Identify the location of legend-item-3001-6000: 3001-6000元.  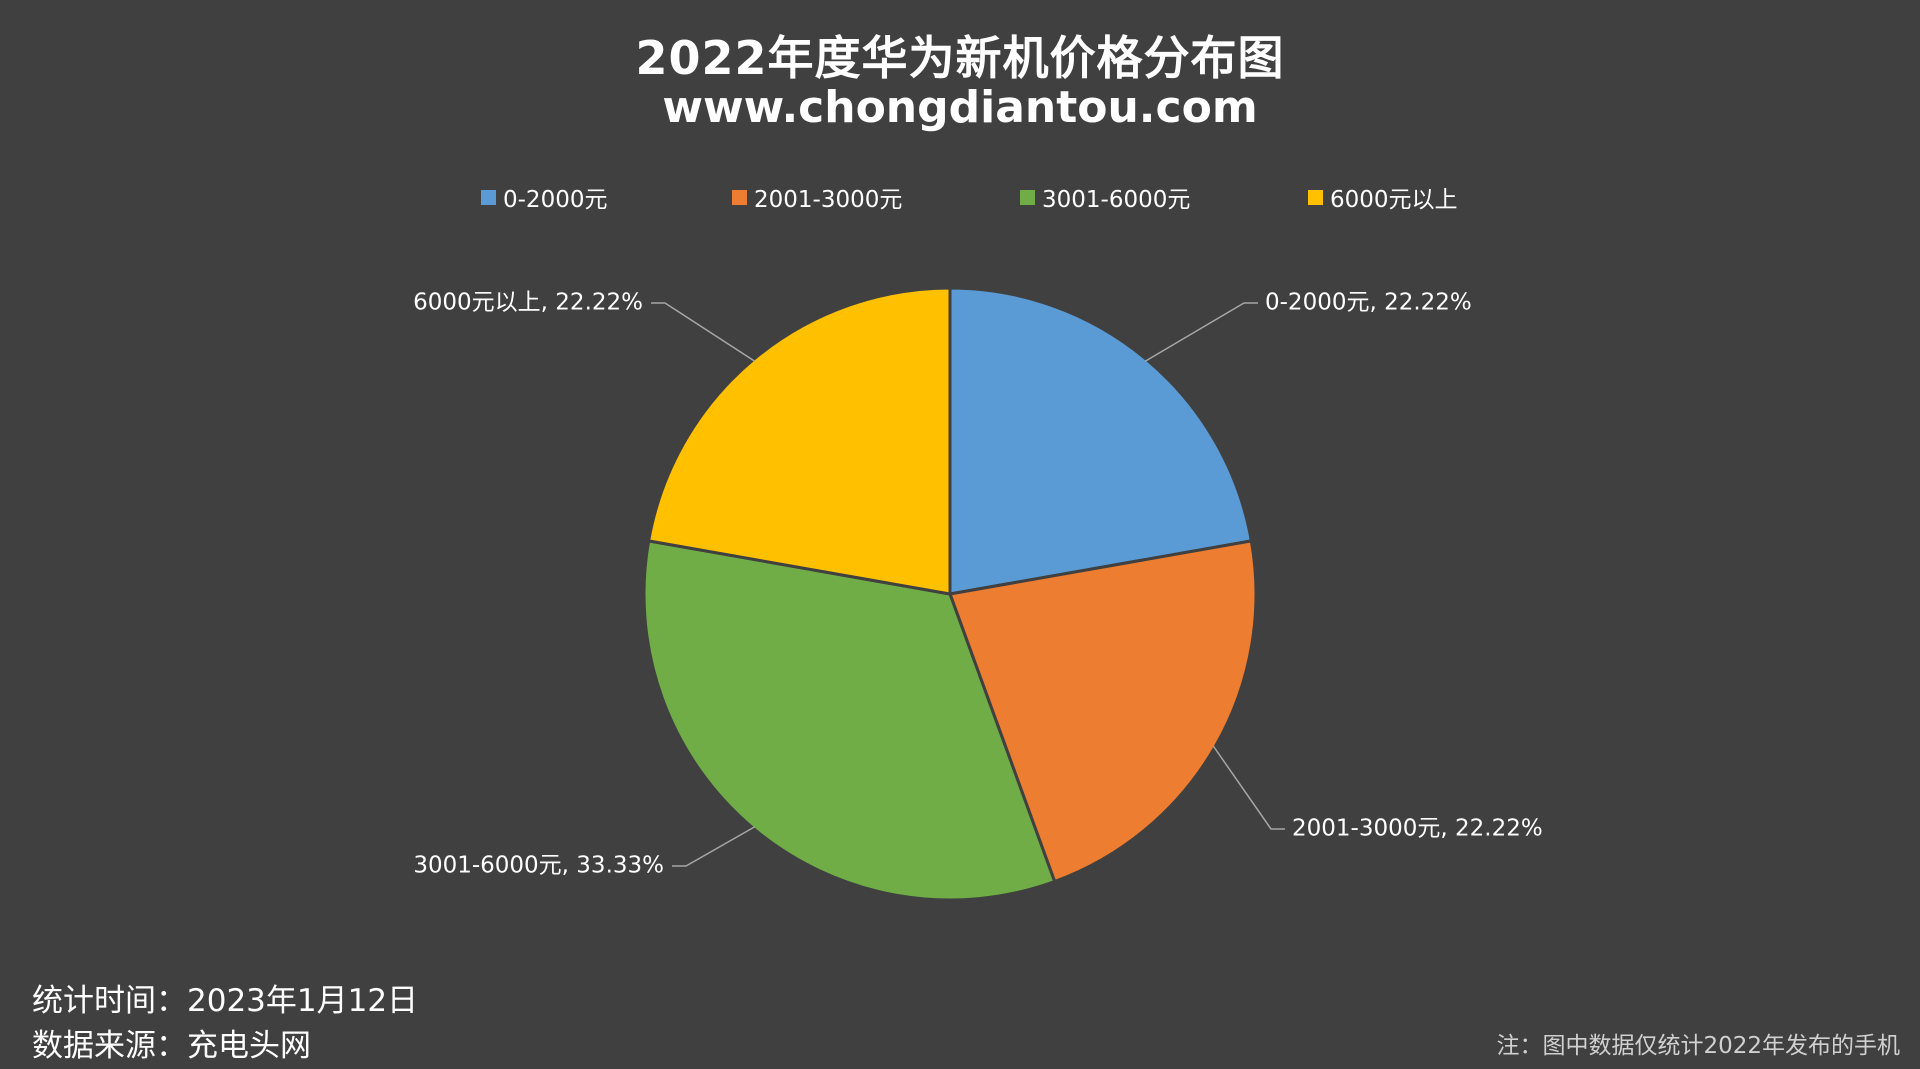
(1105, 198).